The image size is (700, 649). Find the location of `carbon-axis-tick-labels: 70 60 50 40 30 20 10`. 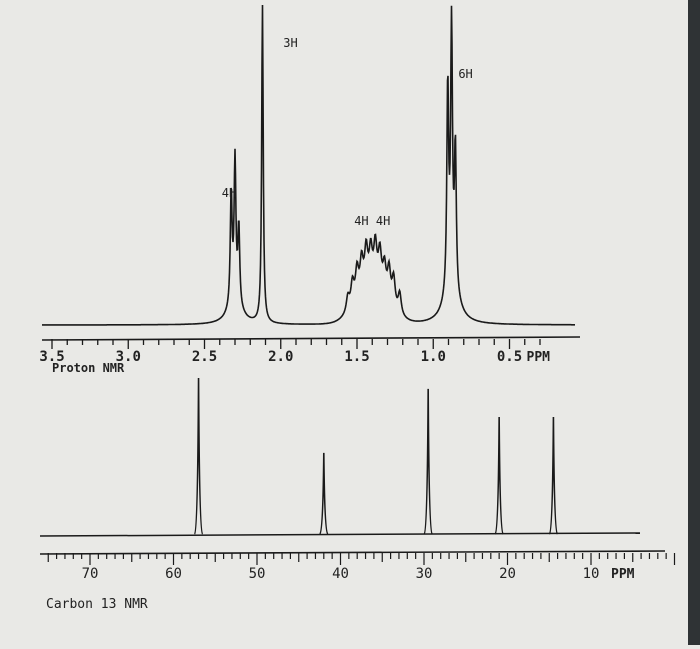

carbon-axis-tick-labels: 70 60 50 40 30 20 10 is located at coordinates (341, 574).